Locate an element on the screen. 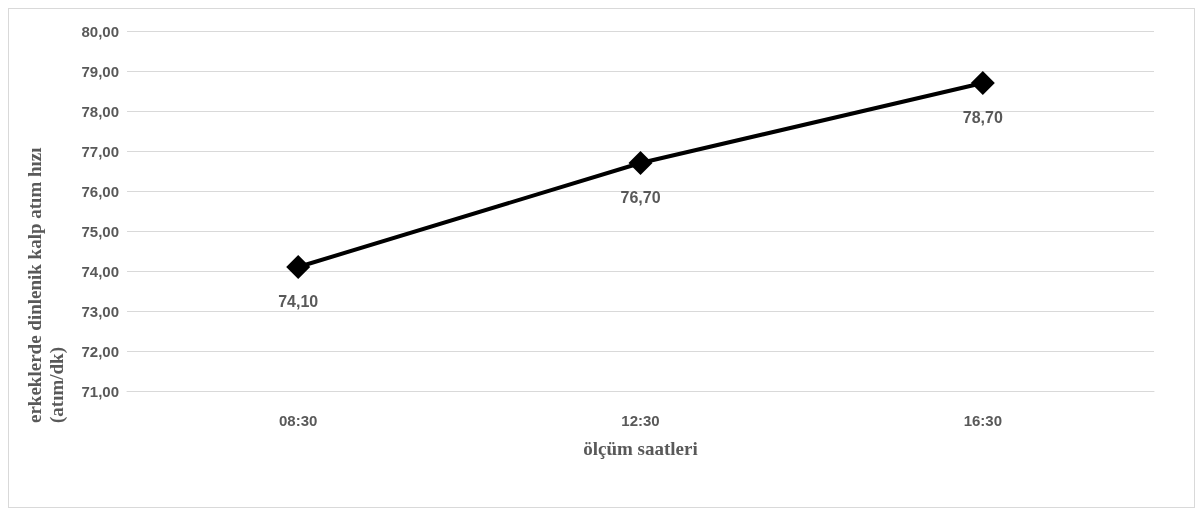 This screenshot has height=516, width=1203. y-tick-label: 73,00 is located at coordinates (100, 311).